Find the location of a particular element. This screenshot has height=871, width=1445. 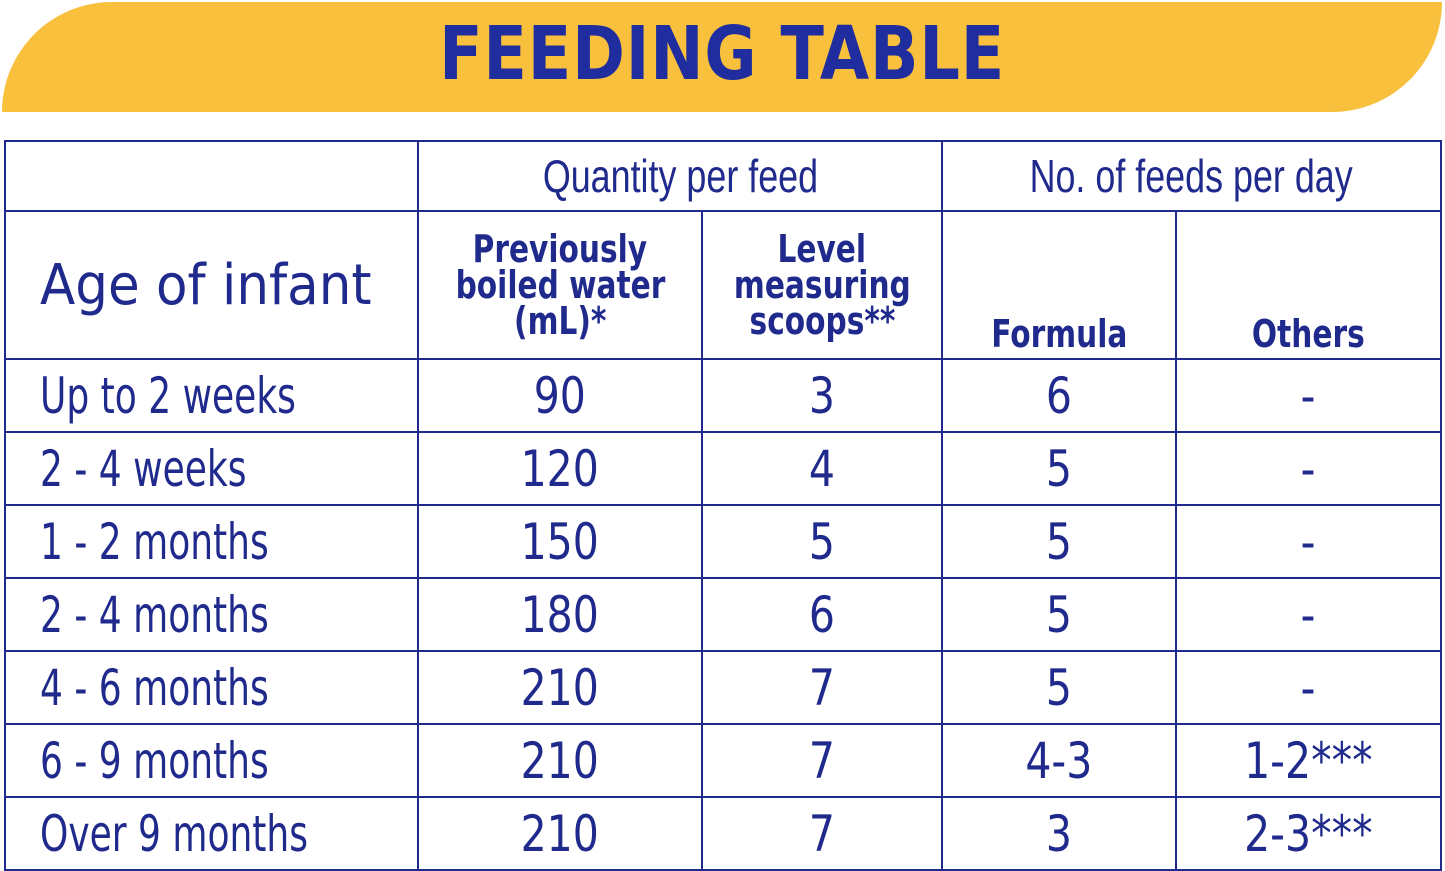

scoops-cell: 6 is located at coordinates (822, 614).